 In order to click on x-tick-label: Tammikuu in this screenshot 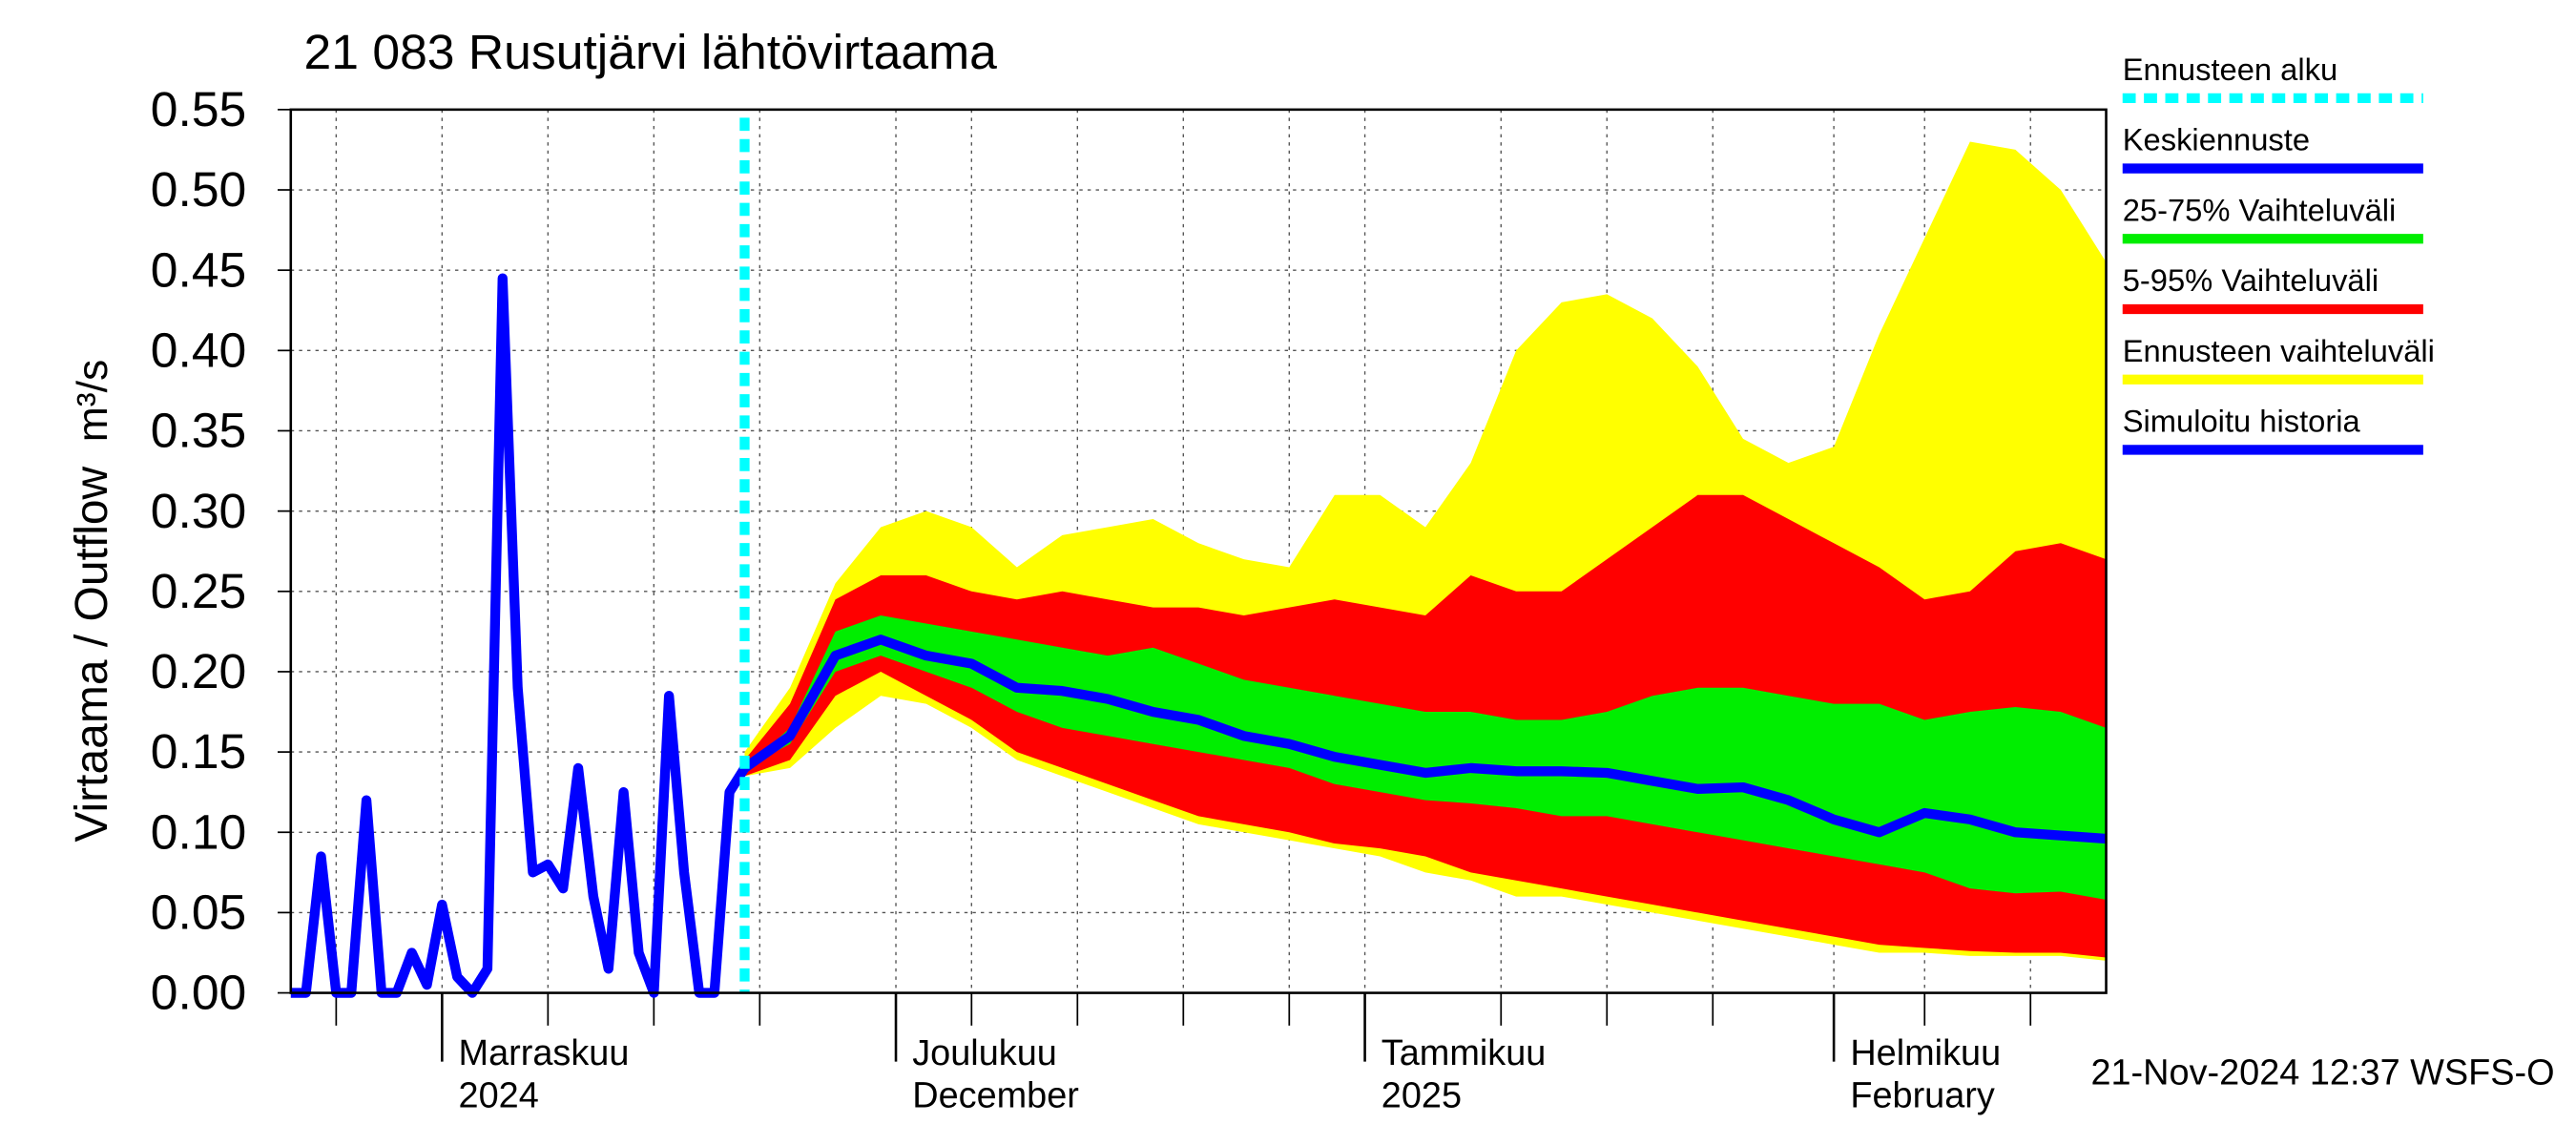, I will do `click(1464, 1053)`.